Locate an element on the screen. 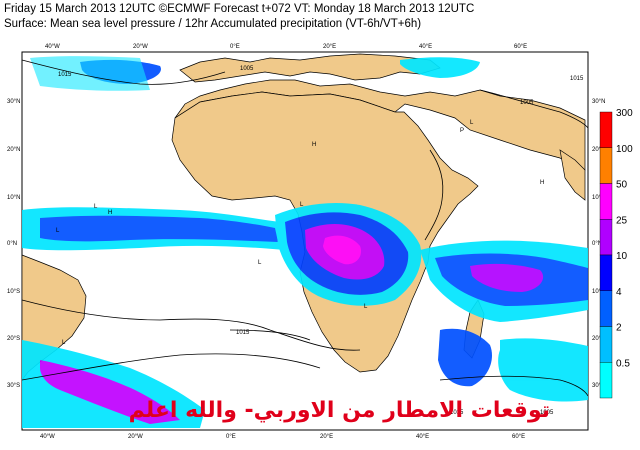 The width and height of the screenshot is (640, 450). legend-label: 25 is located at coordinates (622, 220).